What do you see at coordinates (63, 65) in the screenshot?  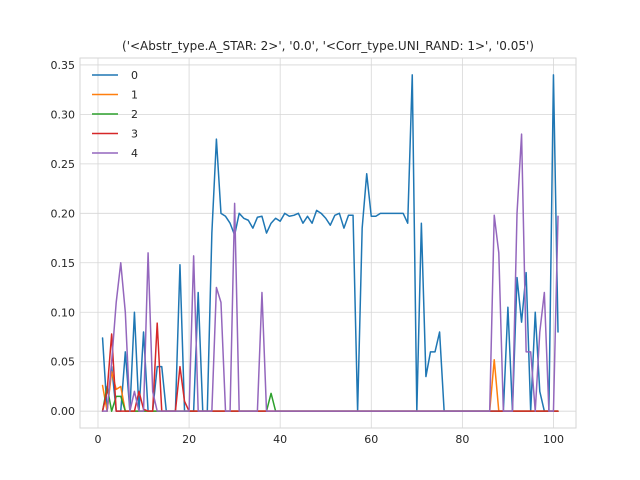 I see `y-tick-label: 0.35` at bounding box center [63, 65].